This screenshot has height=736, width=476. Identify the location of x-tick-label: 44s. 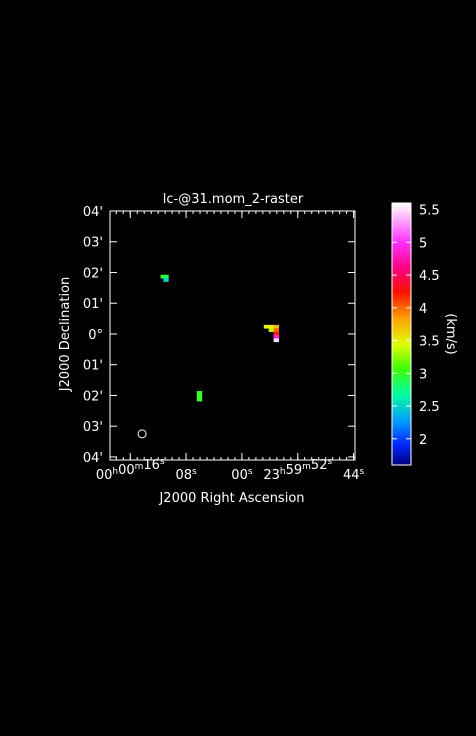
(354, 475).